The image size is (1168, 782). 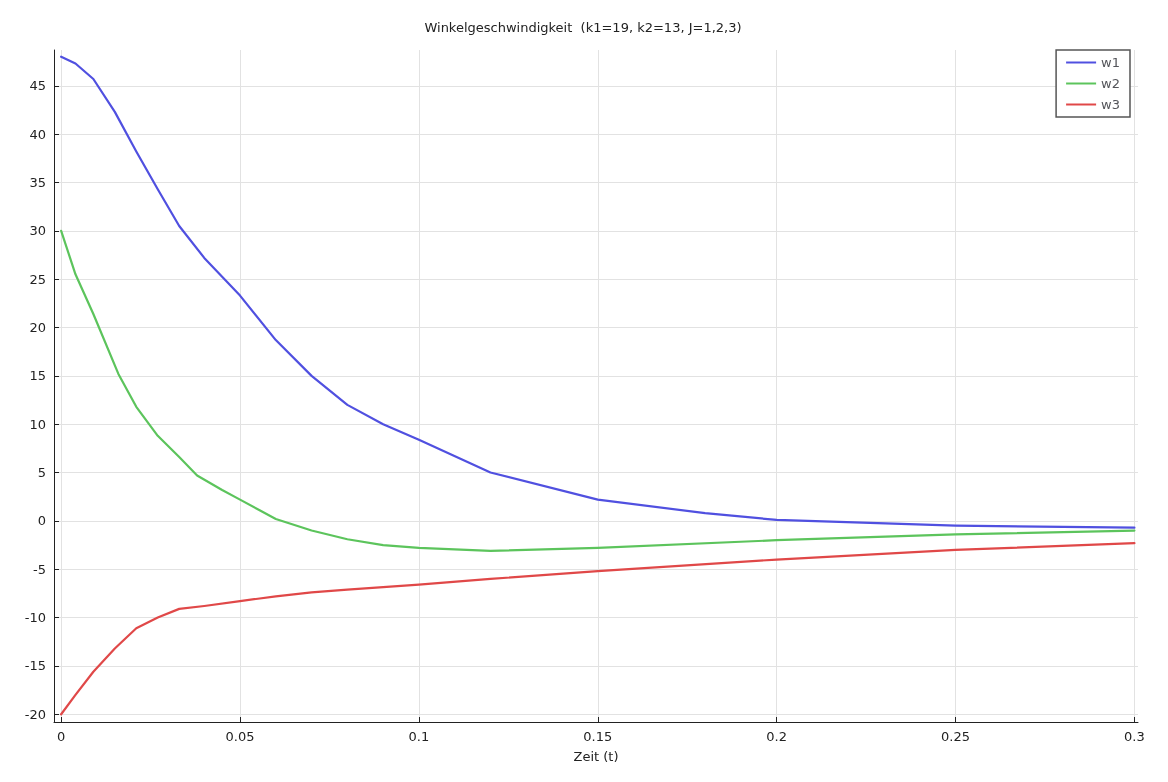 I want to click on x-tick-label: 0.25, so click(x=956, y=736).